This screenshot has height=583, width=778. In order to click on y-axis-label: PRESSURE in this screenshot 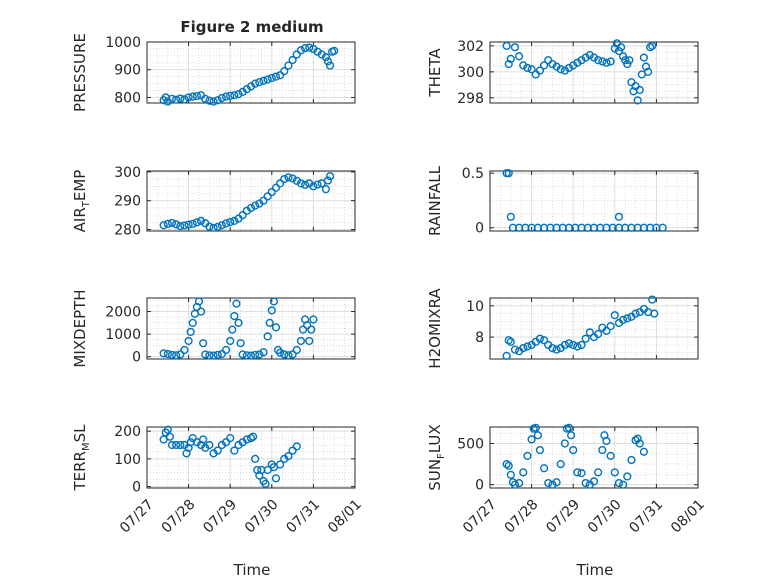, I will do `click(80, 72)`.